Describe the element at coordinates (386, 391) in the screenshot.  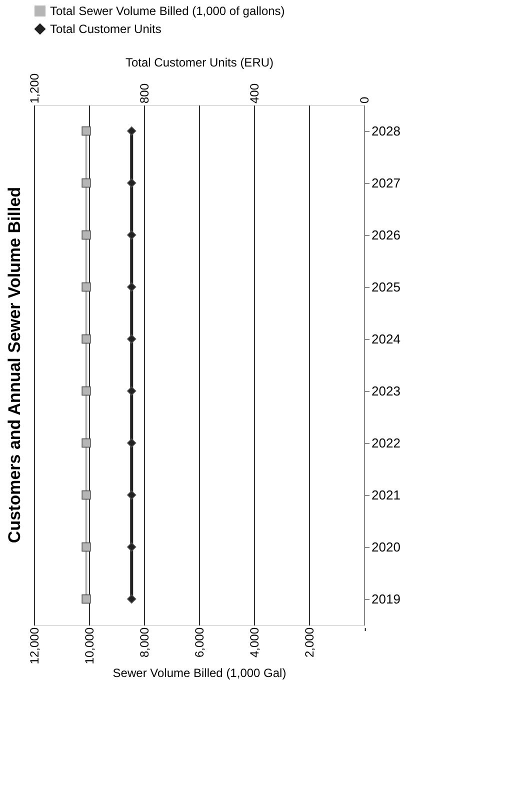
I see `y-tick-label: 2023` at that location.